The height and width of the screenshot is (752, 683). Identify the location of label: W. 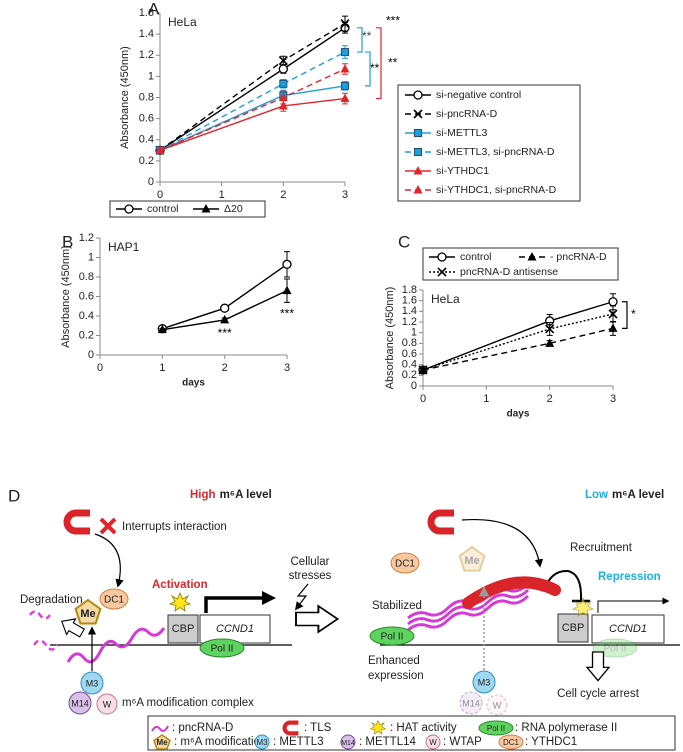
(497, 705).